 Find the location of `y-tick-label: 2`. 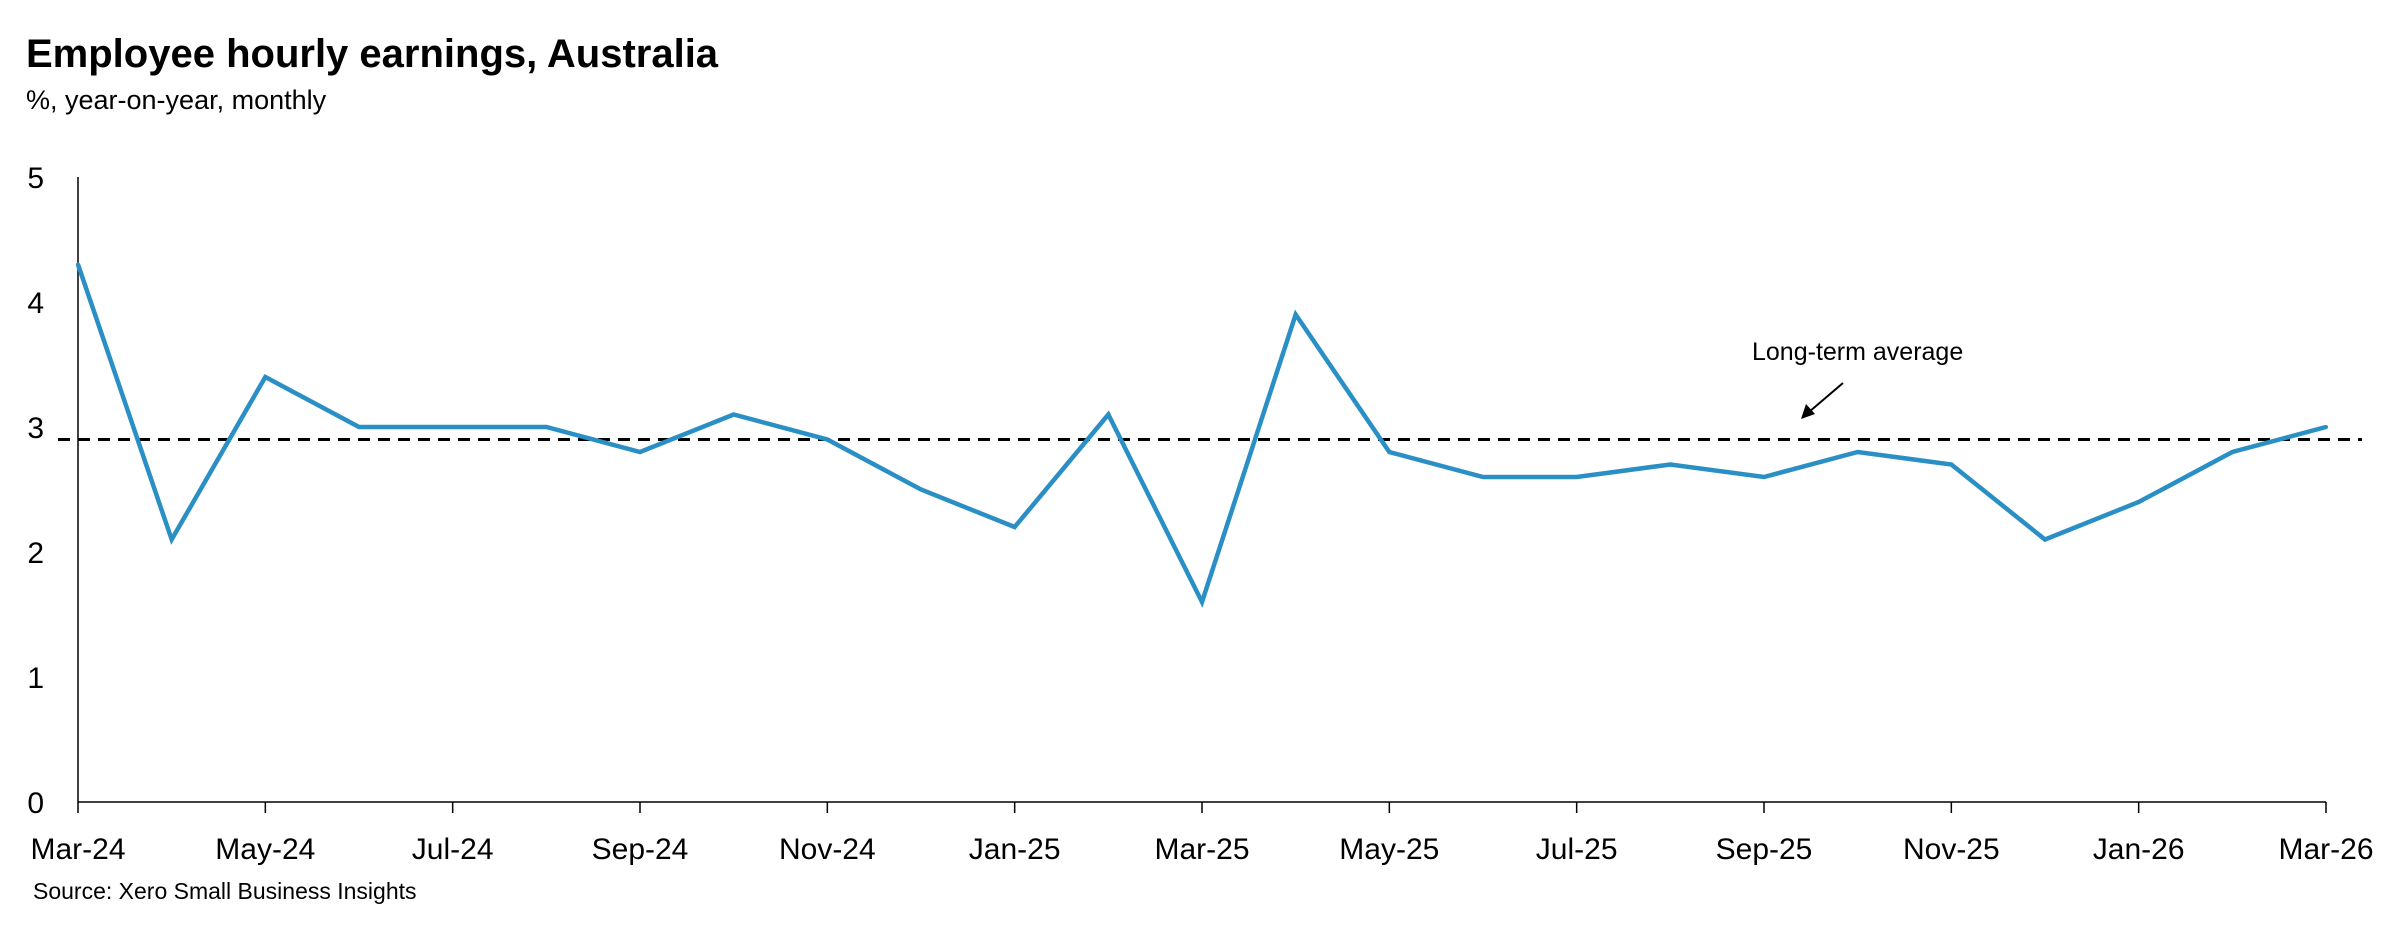

y-tick-label: 2 is located at coordinates (35, 553).